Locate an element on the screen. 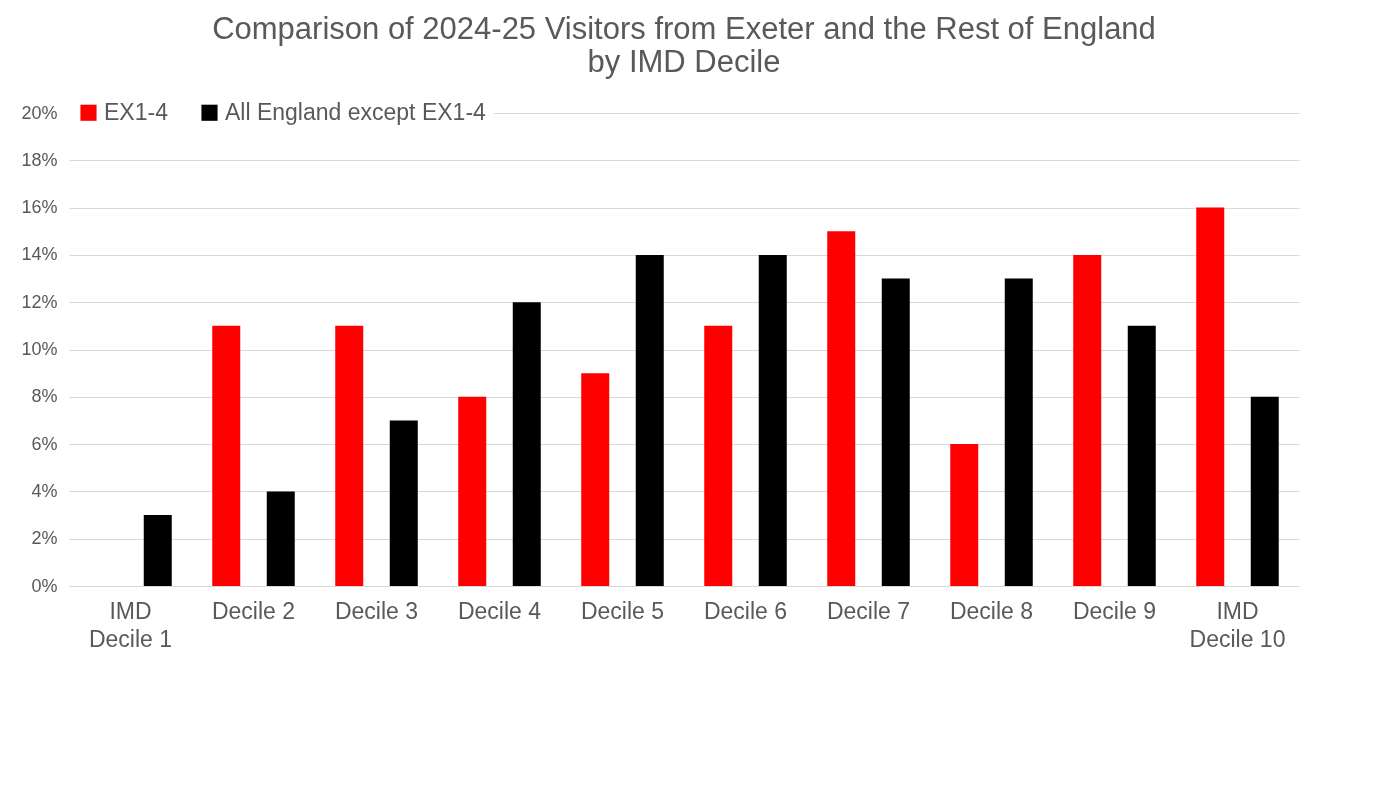  legend-label: EX1-4 is located at coordinates (136, 111).